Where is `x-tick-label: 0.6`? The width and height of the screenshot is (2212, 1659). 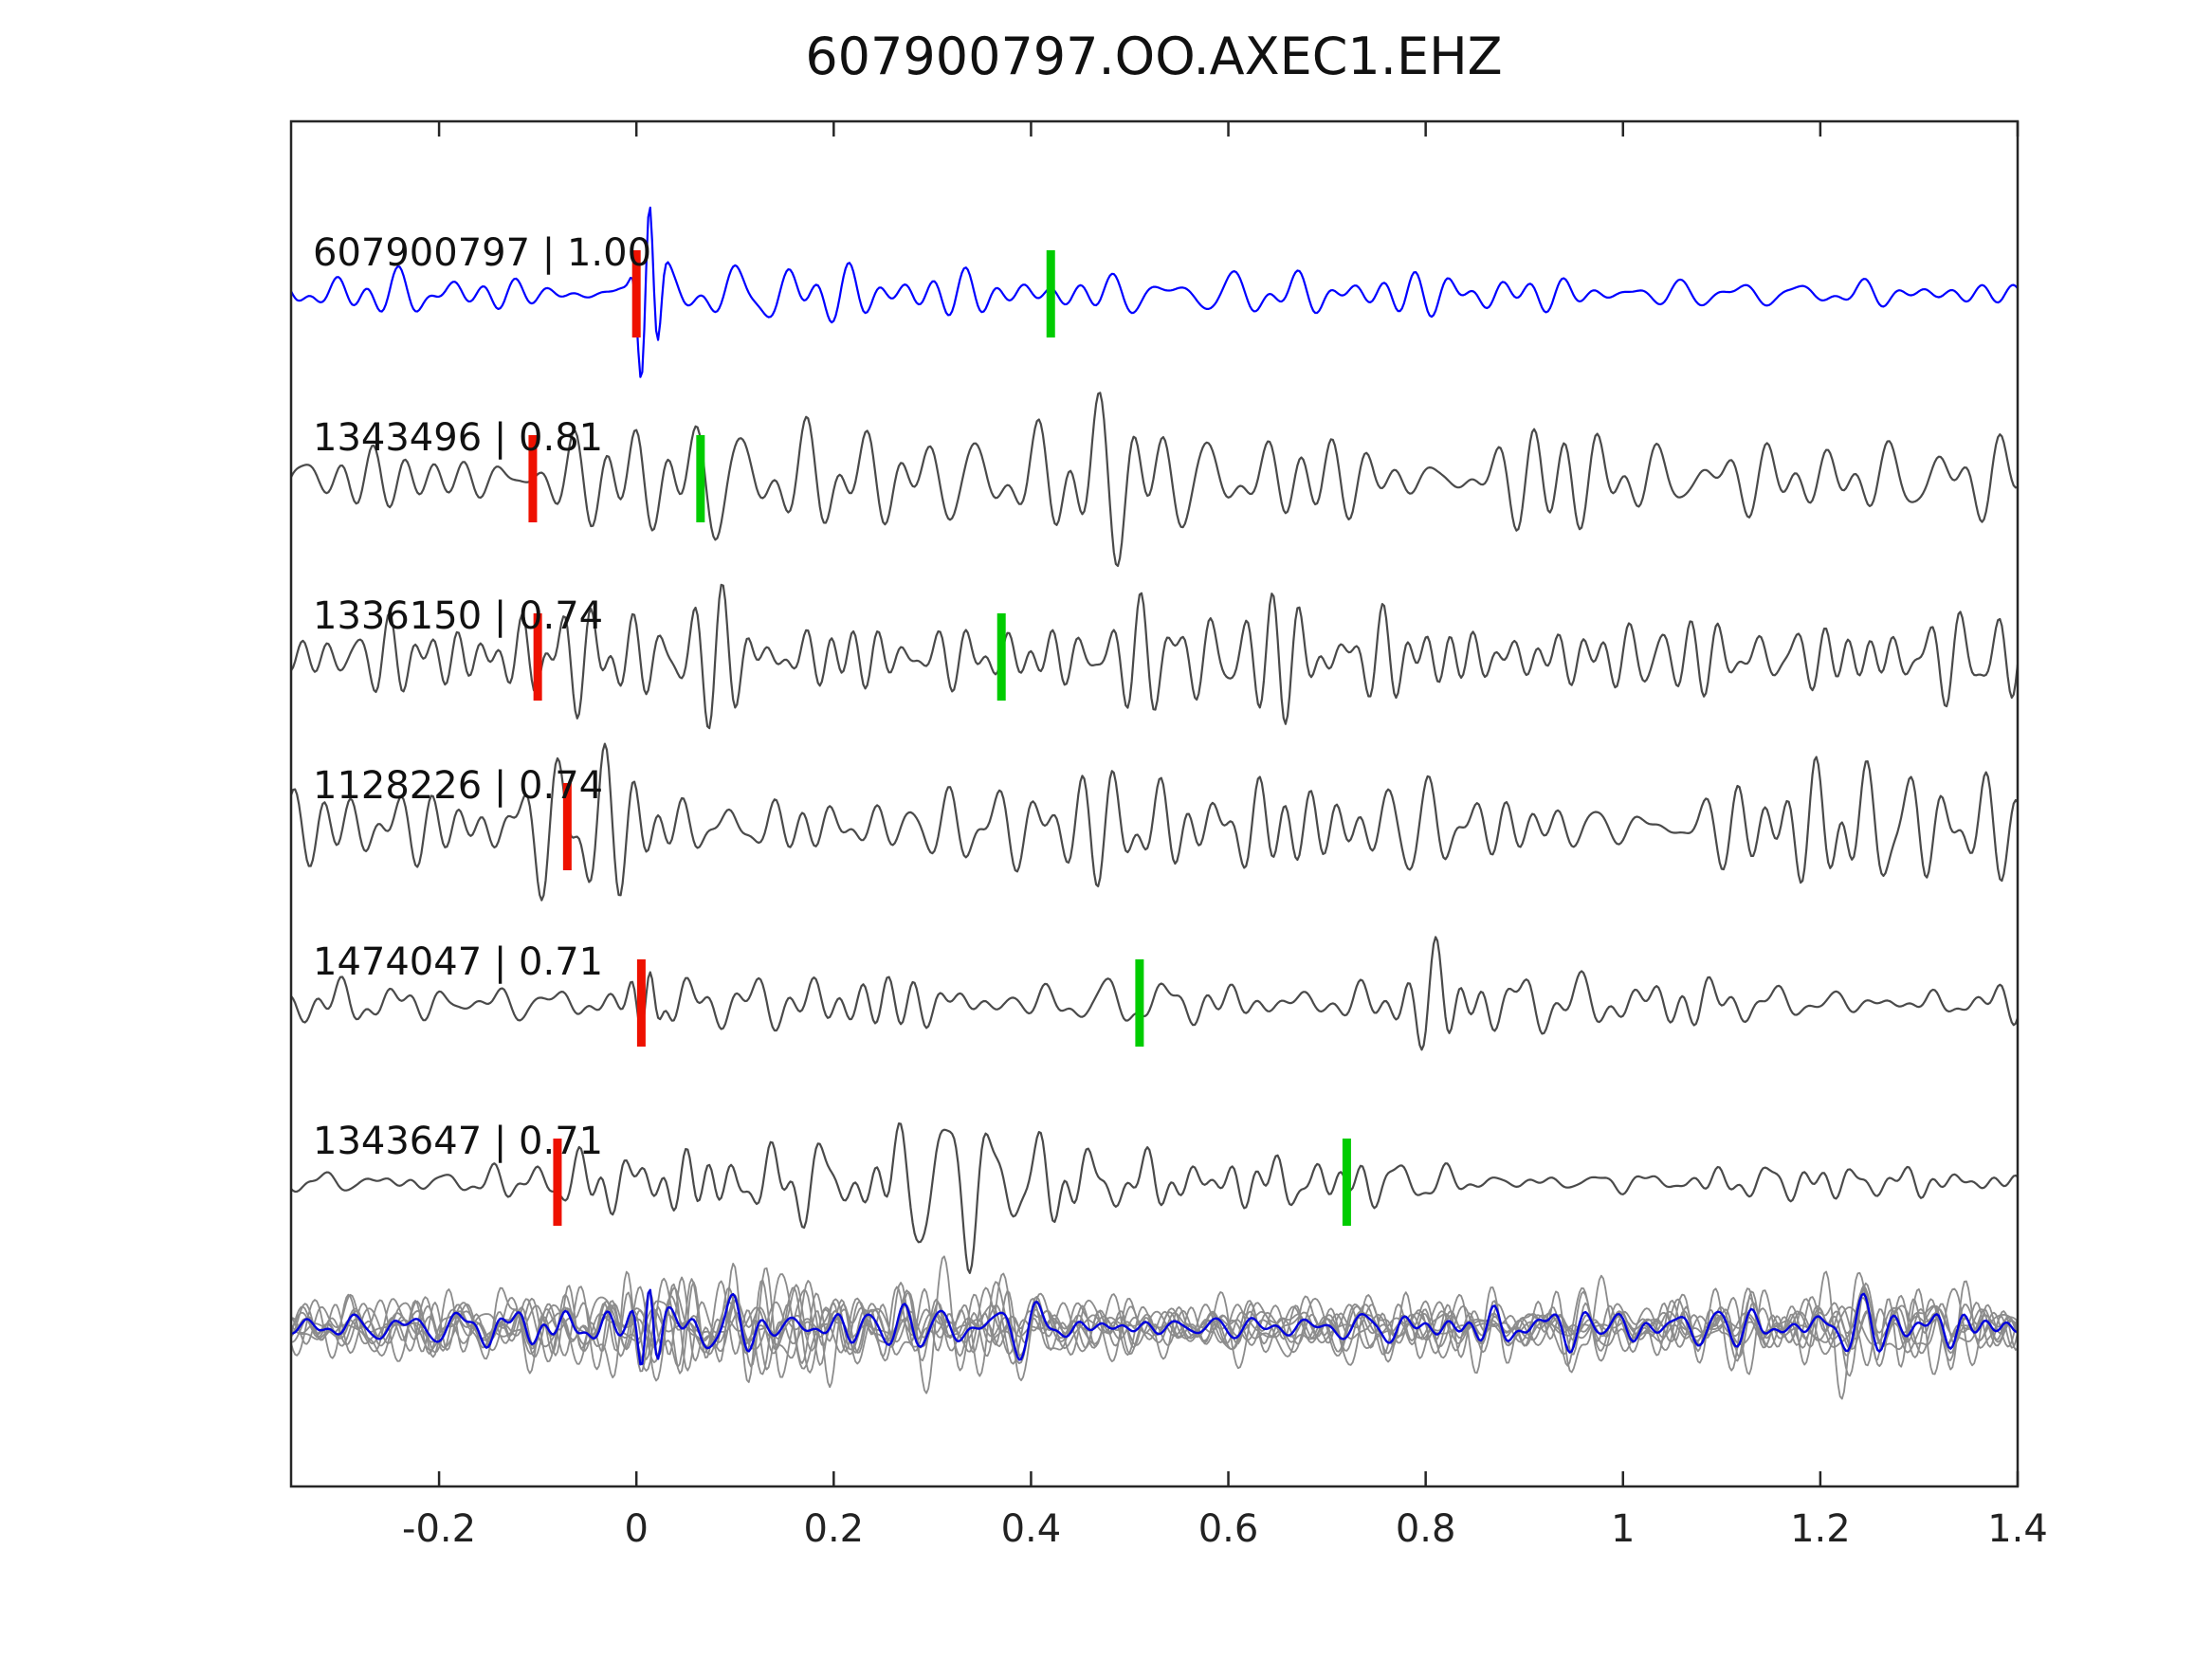
x-tick-label: 0.6 is located at coordinates (1228, 1529).